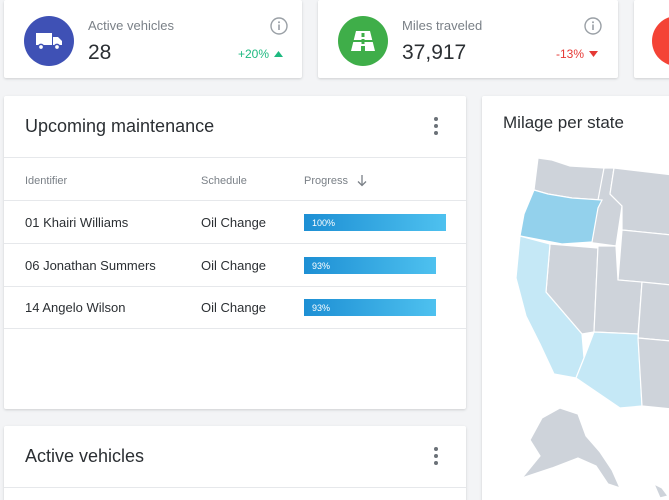 The height and width of the screenshot is (500, 669). What do you see at coordinates (100, 52) in the screenshot?
I see `stat-value: 28` at bounding box center [100, 52].